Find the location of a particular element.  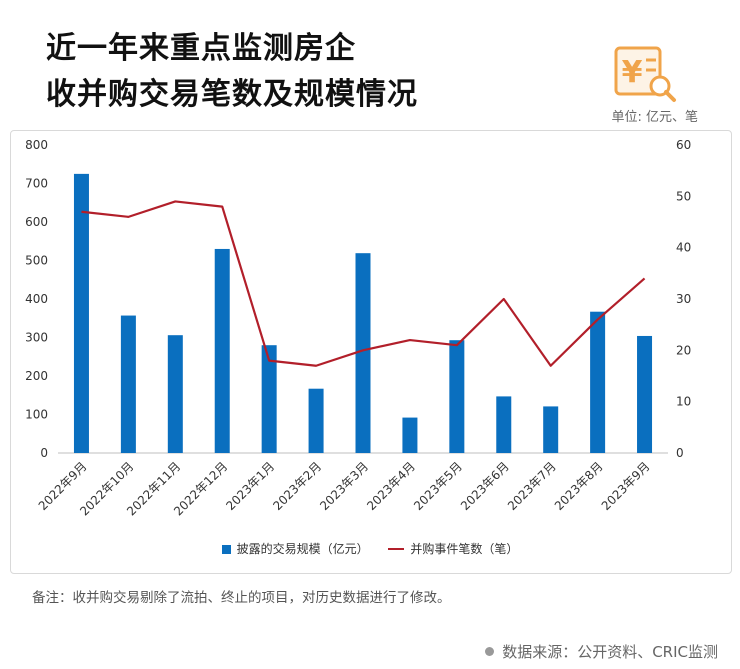

left-axis-tick-label: 100 is located at coordinates (36, 415).